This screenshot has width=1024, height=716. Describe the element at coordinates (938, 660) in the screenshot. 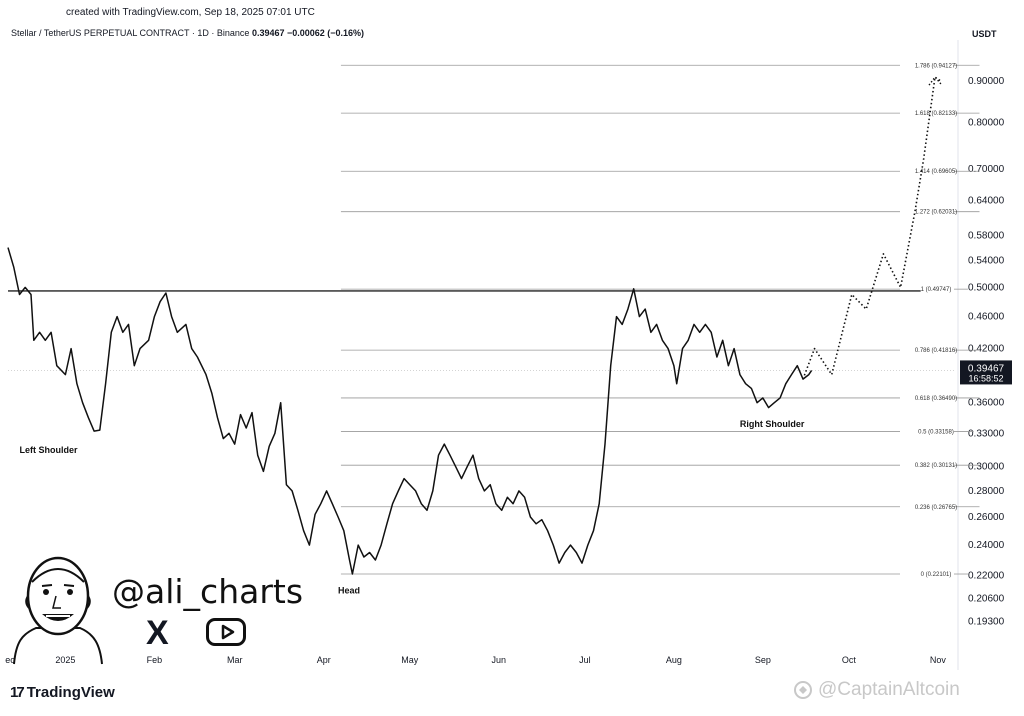

I see `x-tick-label: Nov` at that location.